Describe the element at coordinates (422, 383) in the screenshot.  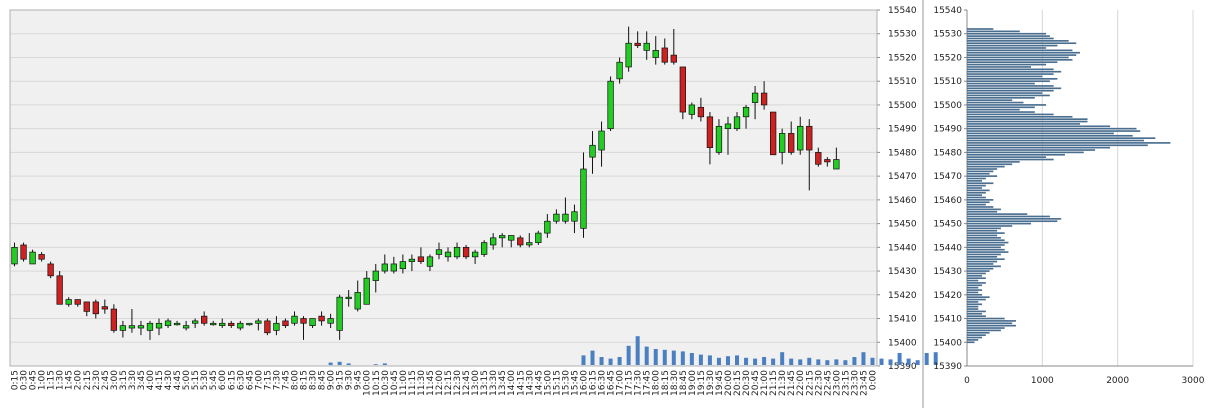
I see `x-tick-label: 11:30` at that location.